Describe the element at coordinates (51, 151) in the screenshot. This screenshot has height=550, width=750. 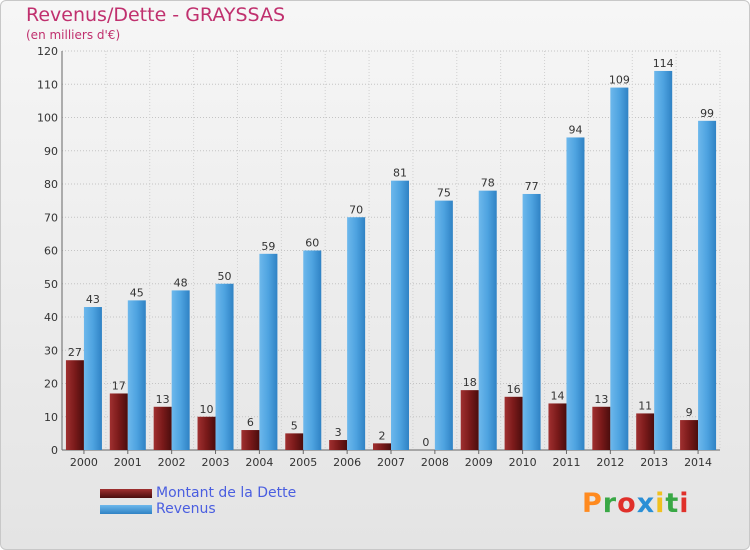
I see `y-tick-label: 90` at that location.